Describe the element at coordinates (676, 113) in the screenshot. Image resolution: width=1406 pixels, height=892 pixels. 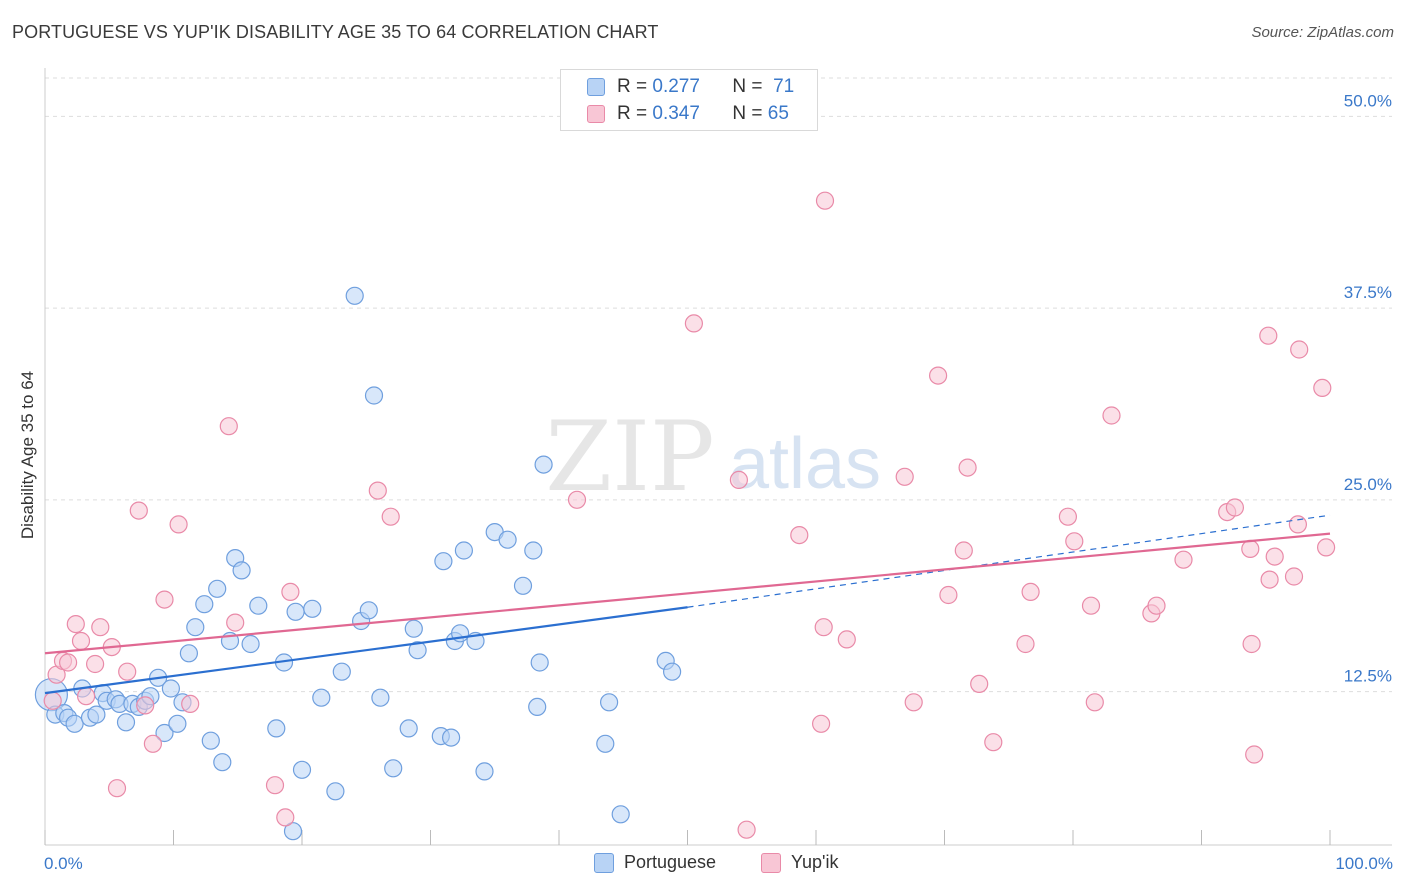
I see `legend-r-value: 0.347` at that location.